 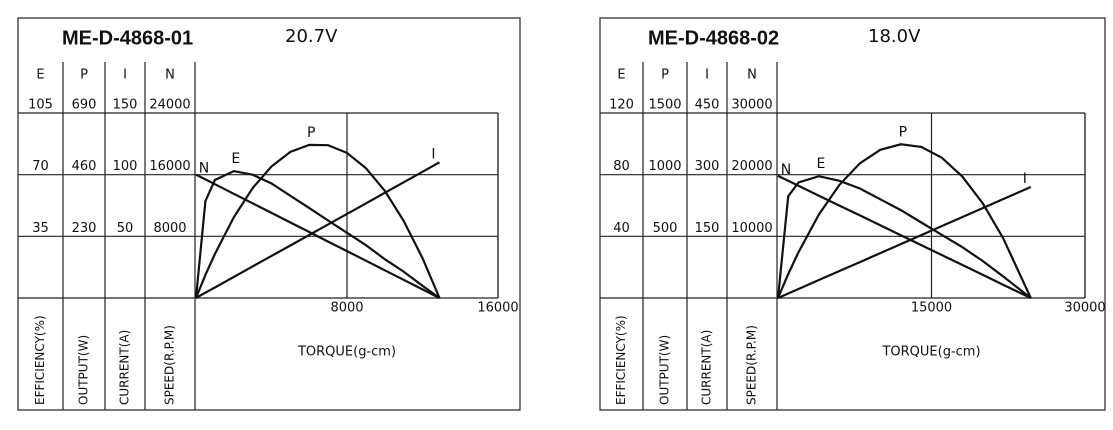 What do you see at coordinates (40, 166) in the screenshot?
I see `y-tick-label: 70` at bounding box center [40, 166].